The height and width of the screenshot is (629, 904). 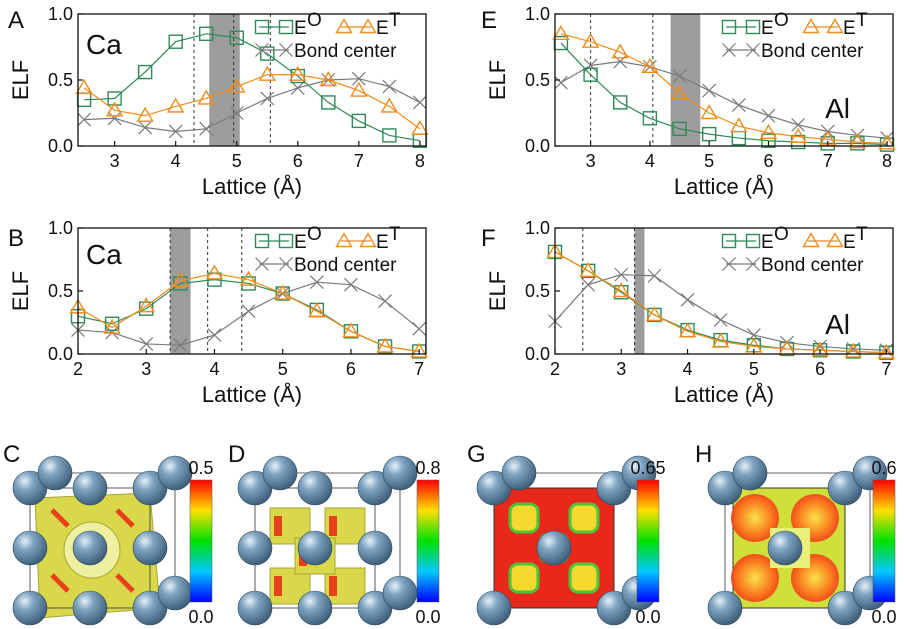 What do you see at coordinates (382, 28) in the screenshot?
I see `legend-label-et: E` at bounding box center [382, 28].